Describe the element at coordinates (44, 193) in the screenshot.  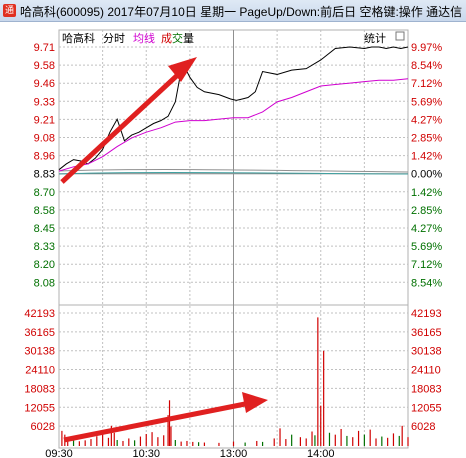
I see `price-tick-label: 8.70` at that location.